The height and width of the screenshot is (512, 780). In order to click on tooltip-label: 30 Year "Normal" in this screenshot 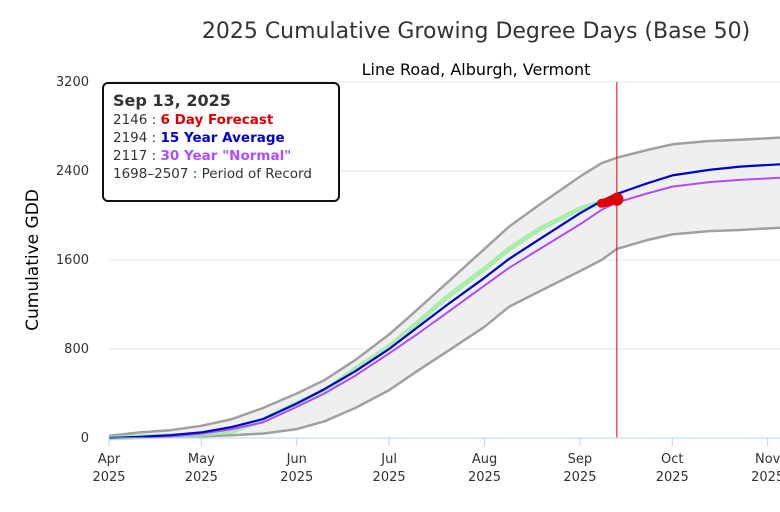, I will do `click(226, 156)`.